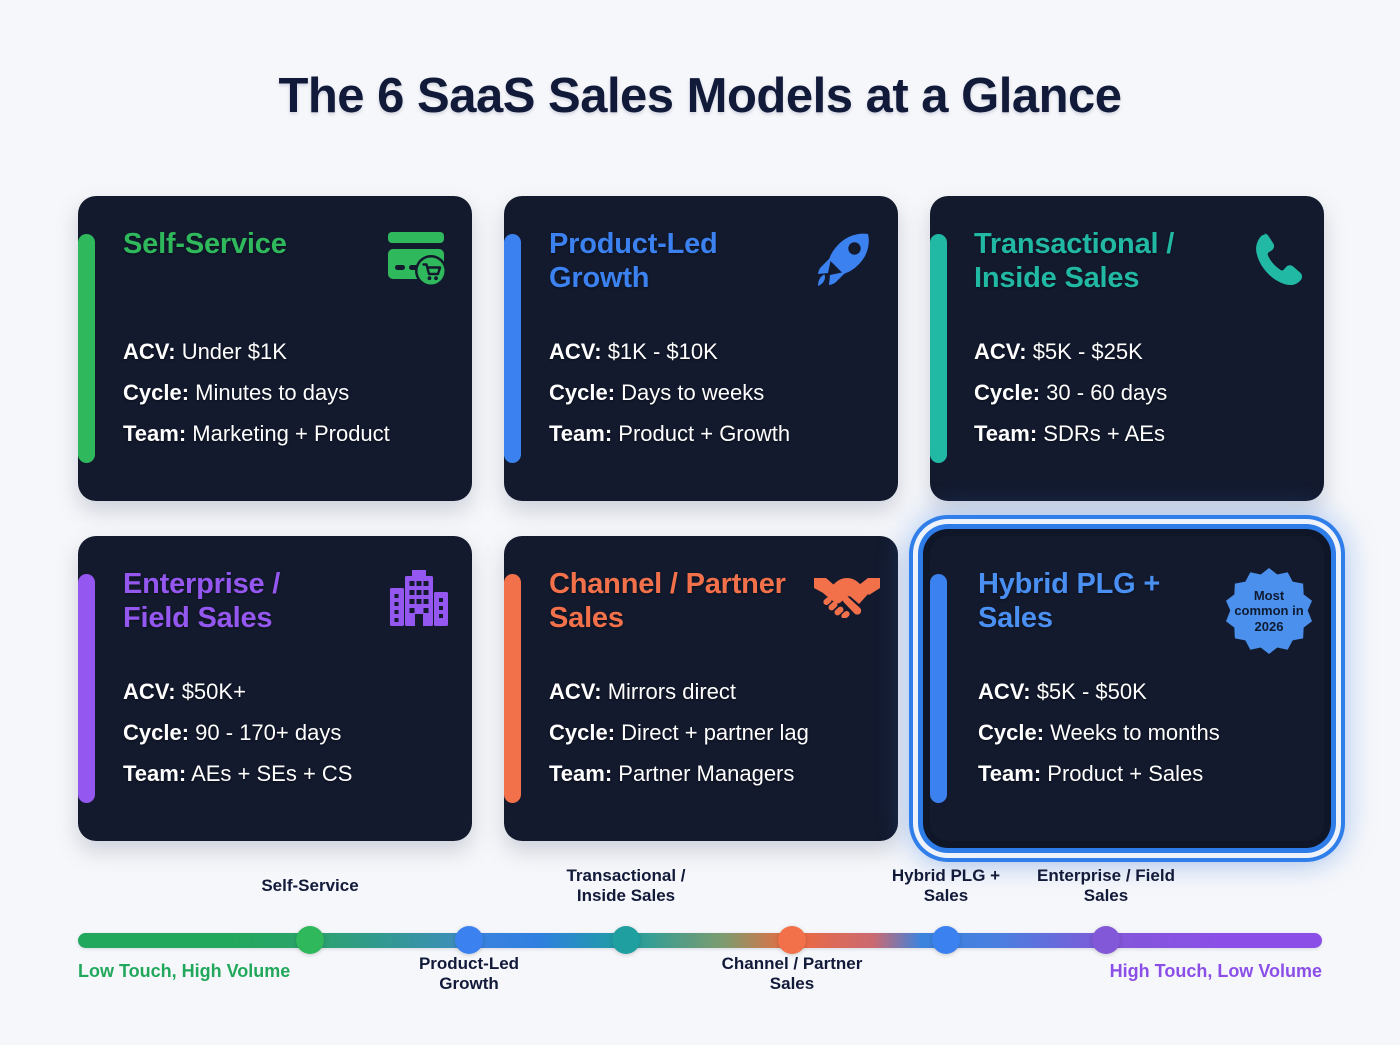  I want to click on spectrum-caption-low-touch: Low Touch, High Volume, so click(184, 971).